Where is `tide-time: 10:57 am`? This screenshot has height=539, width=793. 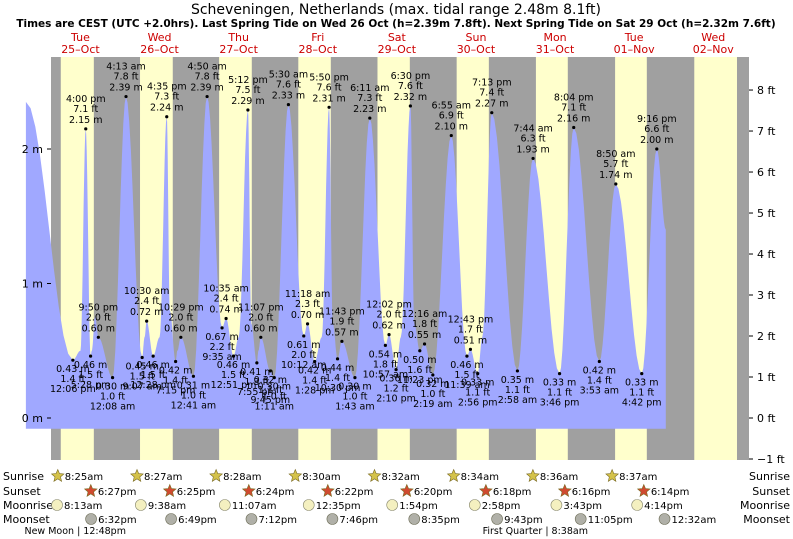
tide-time: 10:57 am is located at coordinates (385, 374).